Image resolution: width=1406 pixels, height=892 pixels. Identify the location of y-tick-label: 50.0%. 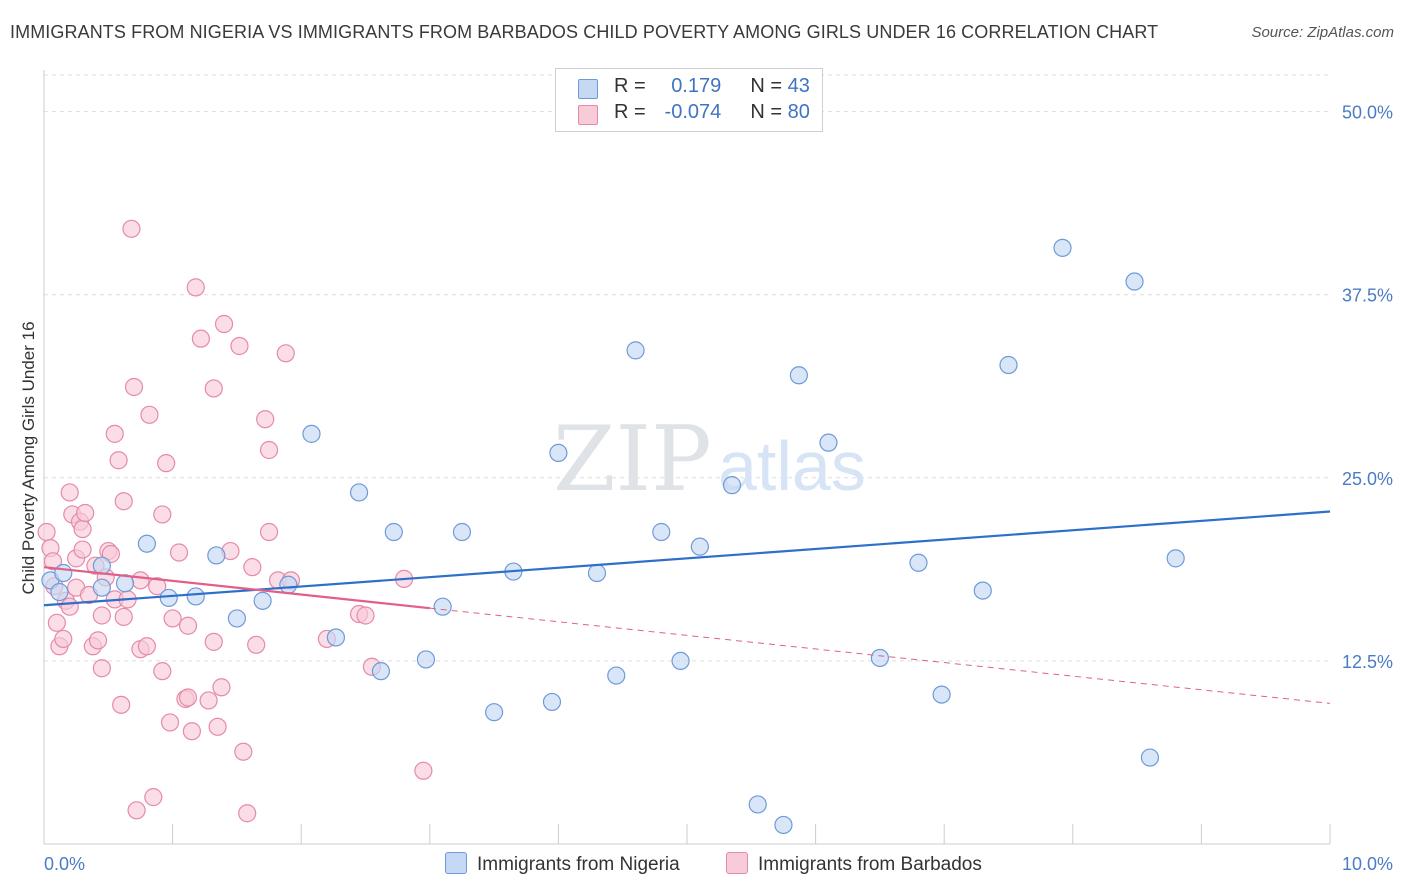
(1367, 113).